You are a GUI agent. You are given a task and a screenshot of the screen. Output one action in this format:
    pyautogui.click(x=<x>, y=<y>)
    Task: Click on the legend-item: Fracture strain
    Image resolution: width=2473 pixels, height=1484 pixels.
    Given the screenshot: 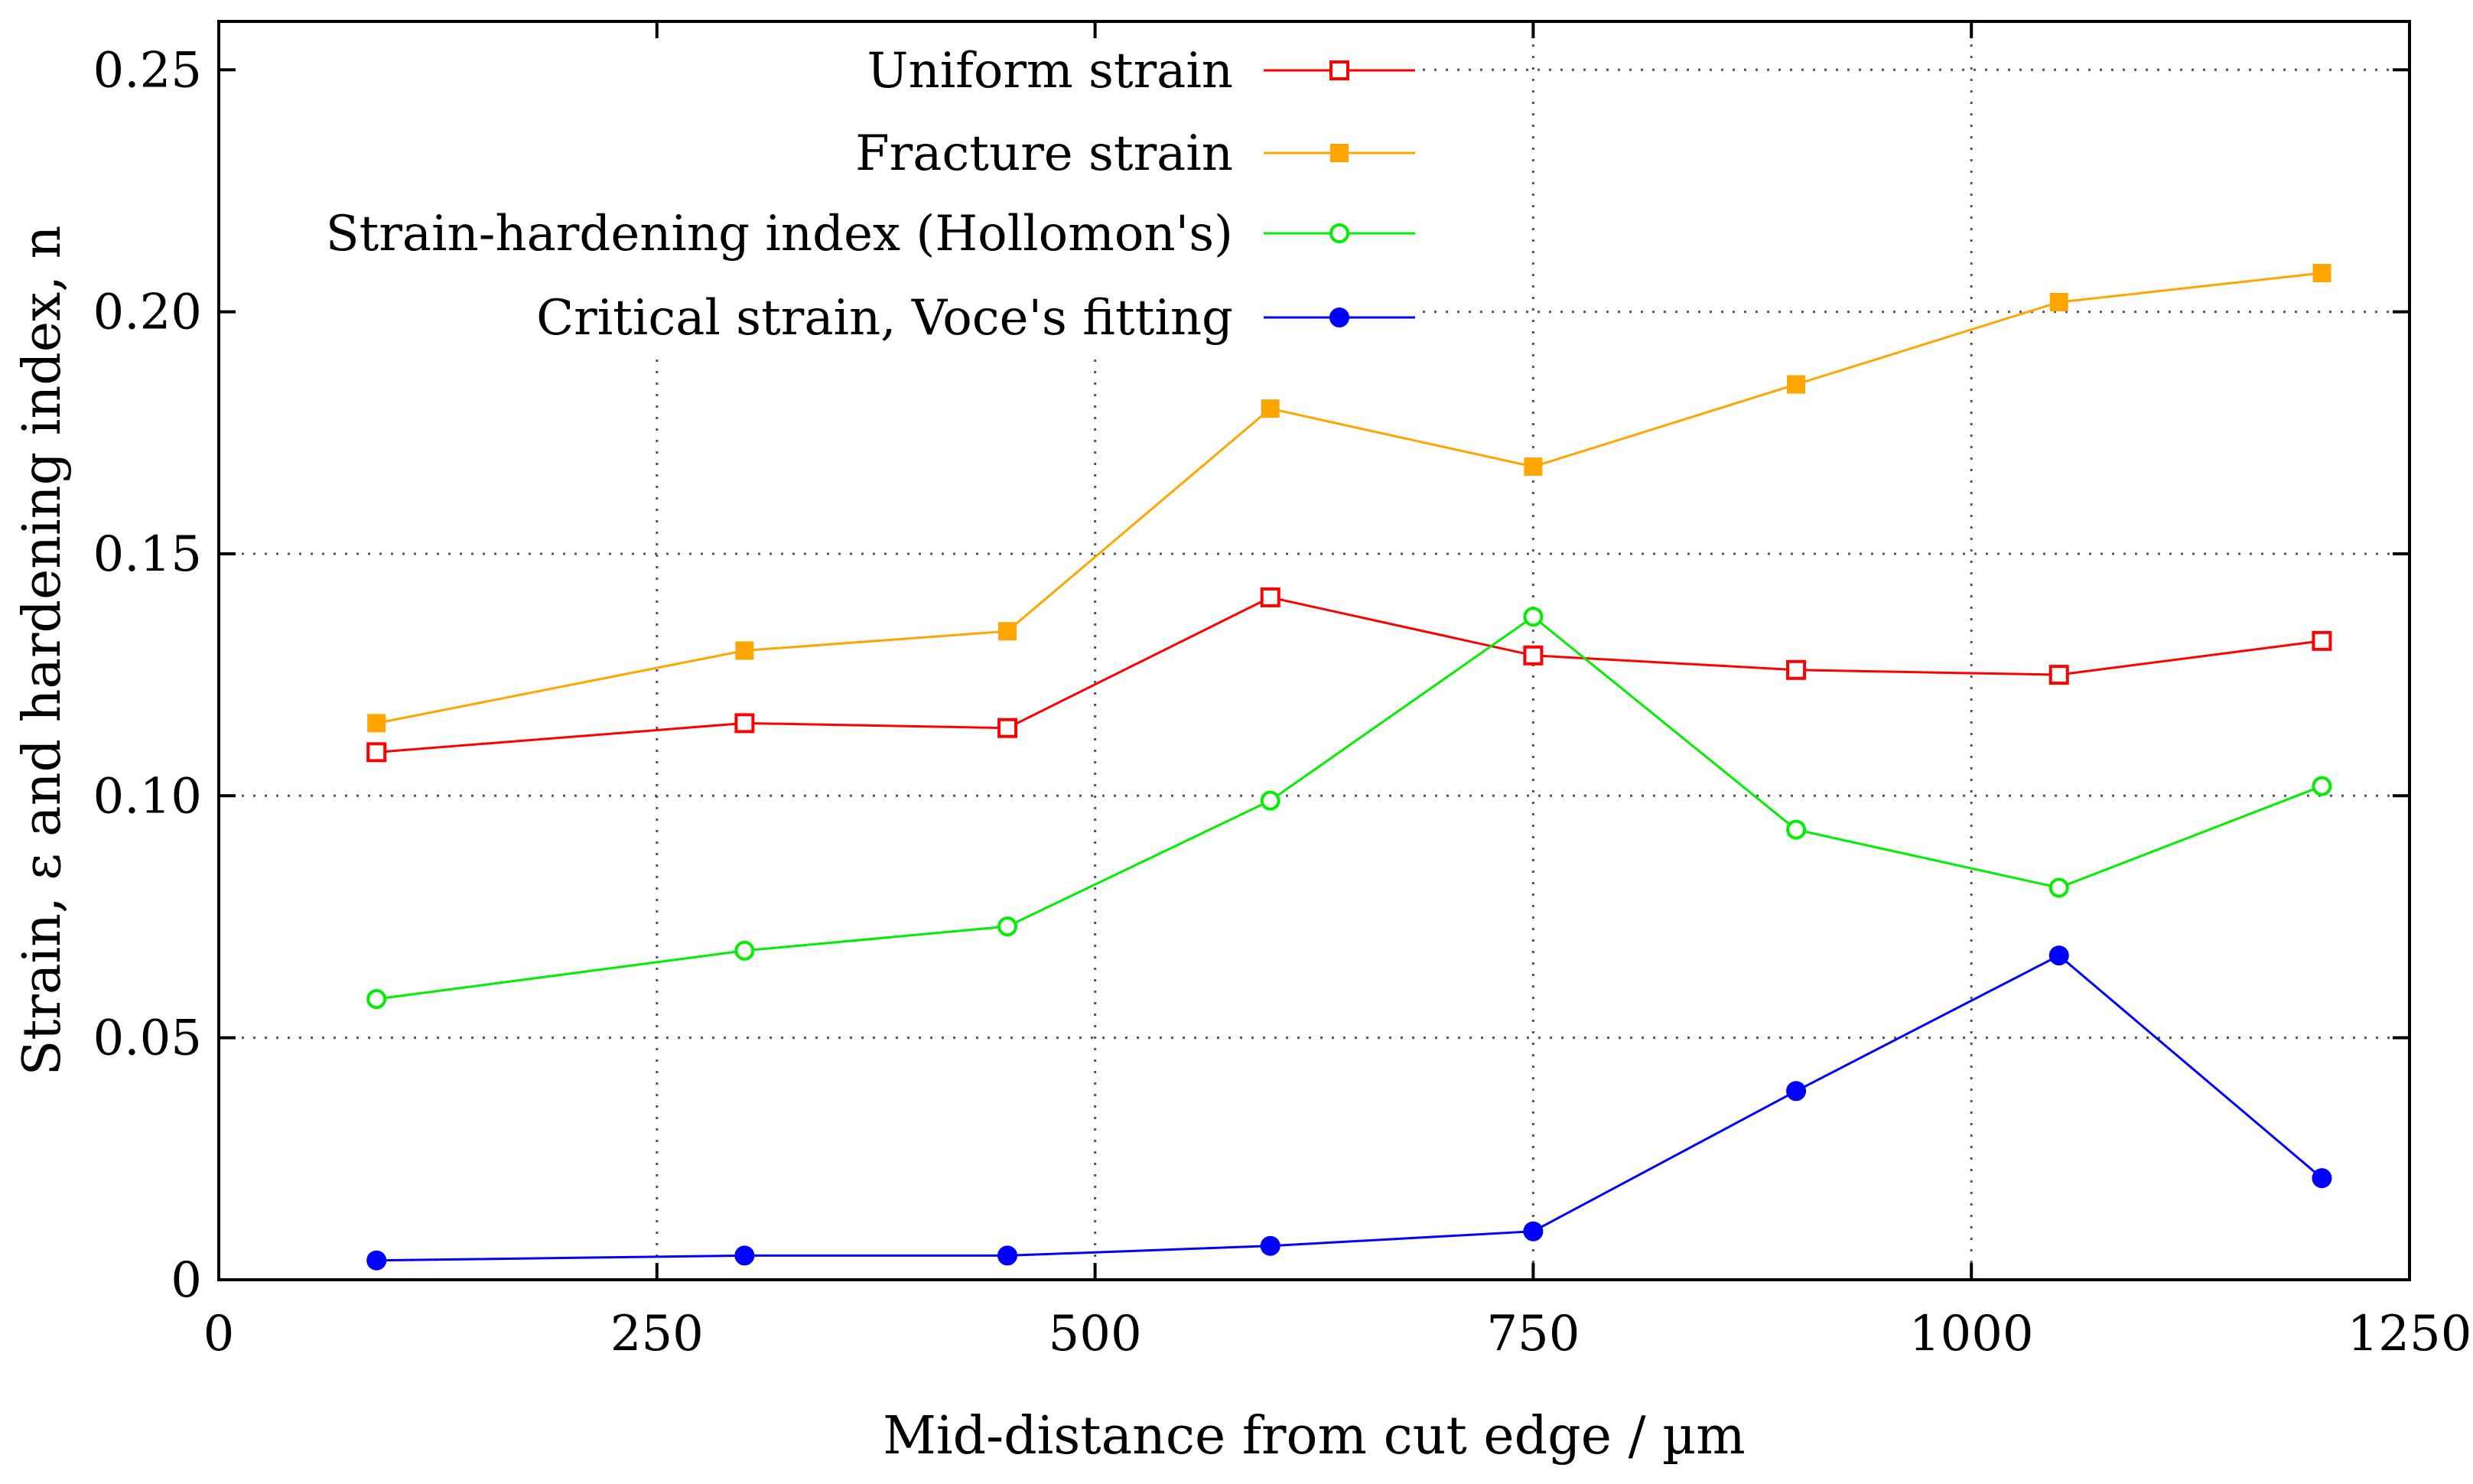 What is the action you would take?
    pyautogui.click(x=1135, y=153)
    